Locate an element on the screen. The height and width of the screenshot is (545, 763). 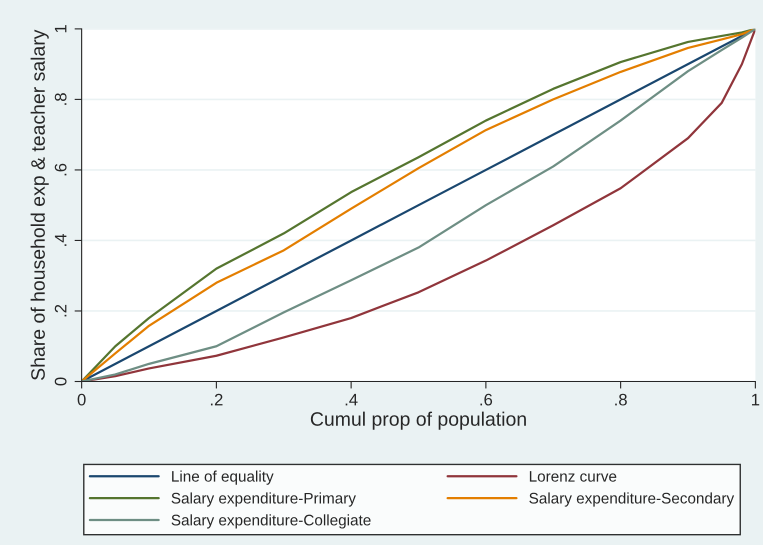
x-tick-label: .2 is located at coordinates (216, 400).